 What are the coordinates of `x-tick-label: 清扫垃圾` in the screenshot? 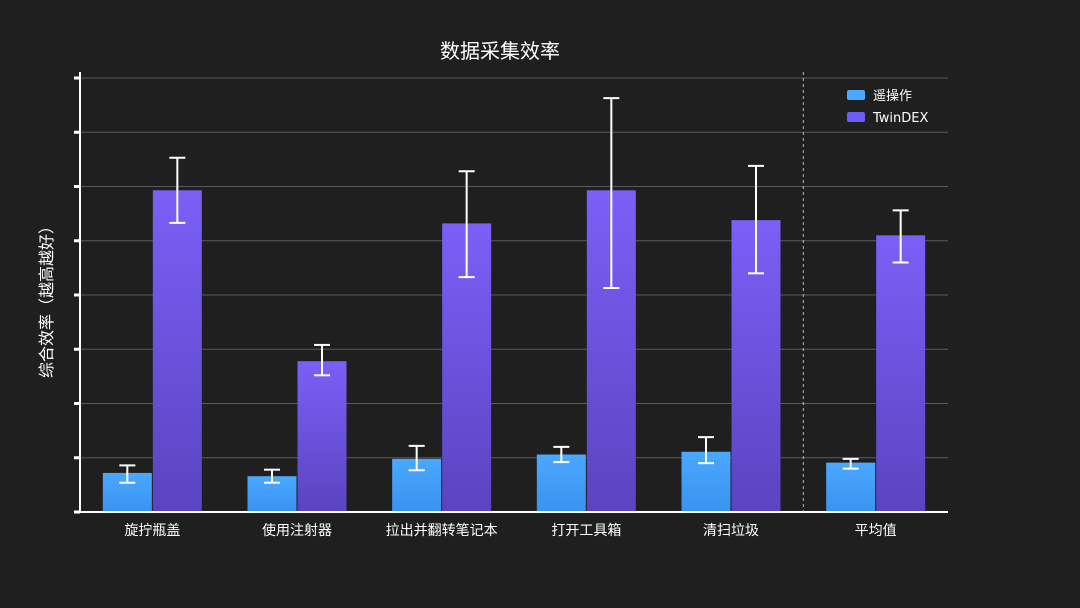 It's located at (731, 531).